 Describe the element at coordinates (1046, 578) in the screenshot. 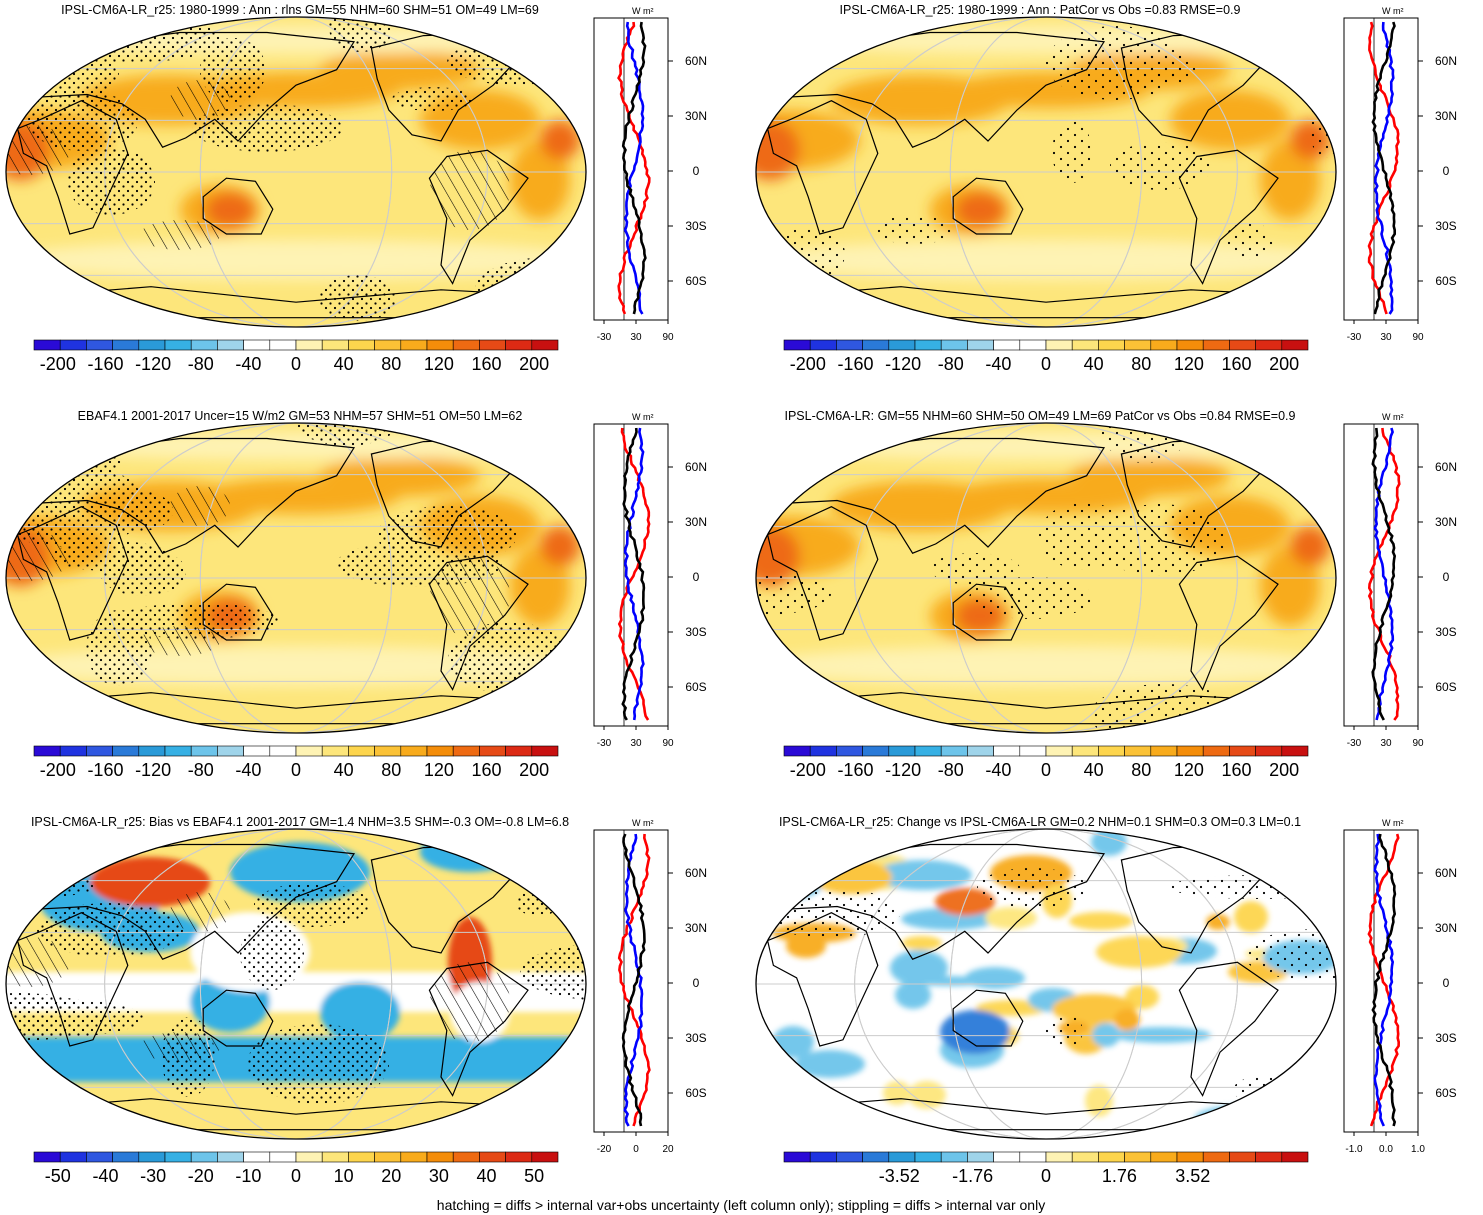

I see `map-field` at that location.